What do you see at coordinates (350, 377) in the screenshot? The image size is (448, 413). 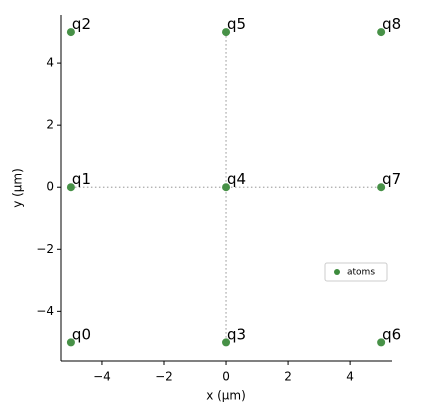 I see `x-tick-label: 4` at bounding box center [350, 377].